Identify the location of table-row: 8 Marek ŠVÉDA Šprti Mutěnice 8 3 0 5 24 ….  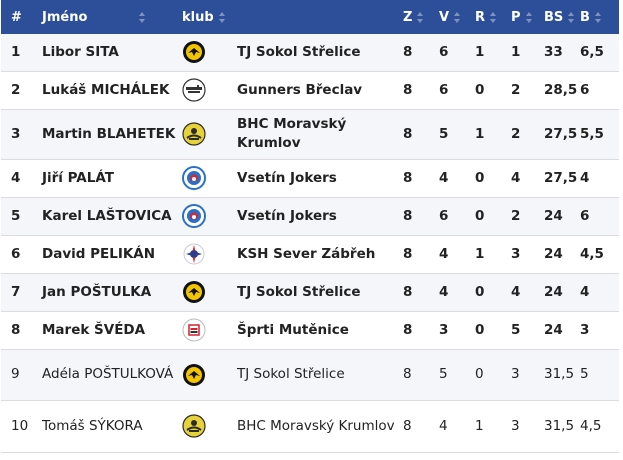
(310, 330).